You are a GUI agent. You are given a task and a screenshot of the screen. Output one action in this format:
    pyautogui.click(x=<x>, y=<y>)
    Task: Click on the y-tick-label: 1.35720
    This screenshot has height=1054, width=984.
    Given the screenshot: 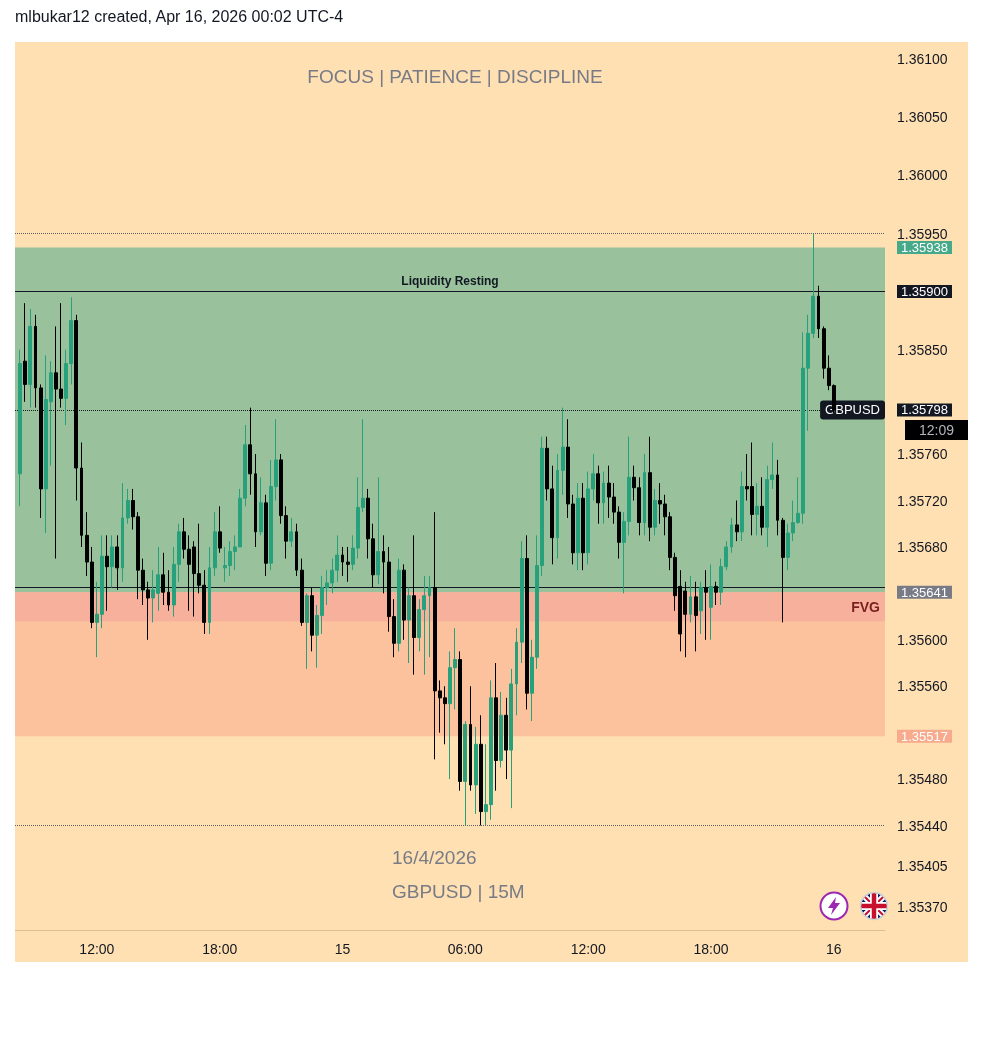 What is the action you would take?
    pyautogui.click(x=922, y=500)
    